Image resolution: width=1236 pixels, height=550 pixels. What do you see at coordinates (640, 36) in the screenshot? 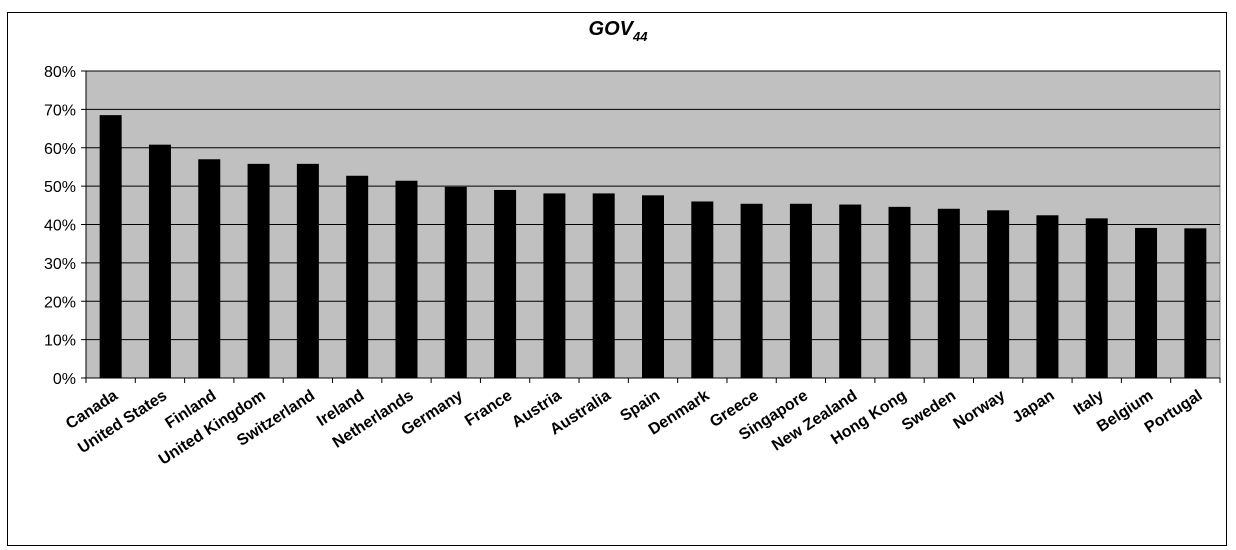
I see `chart-title-subscript: 44` at bounding box center [640, 36].